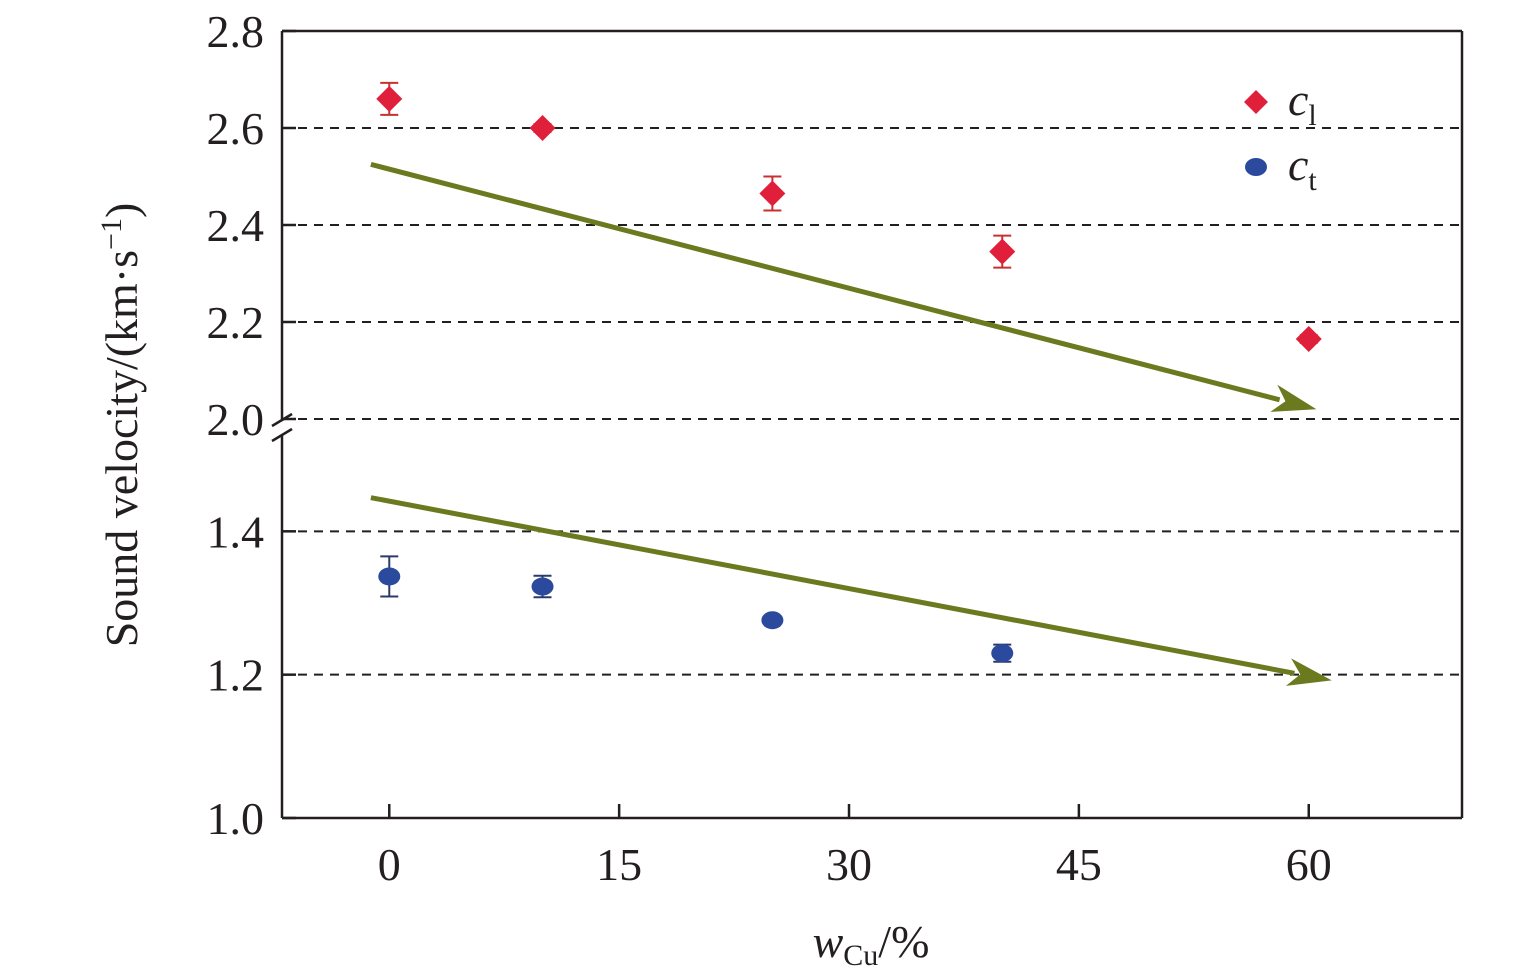 Image resolution: width=1535 pixels, height=974 pixels. I want to click on legend-label-ct: ct, so click(1302, 168).